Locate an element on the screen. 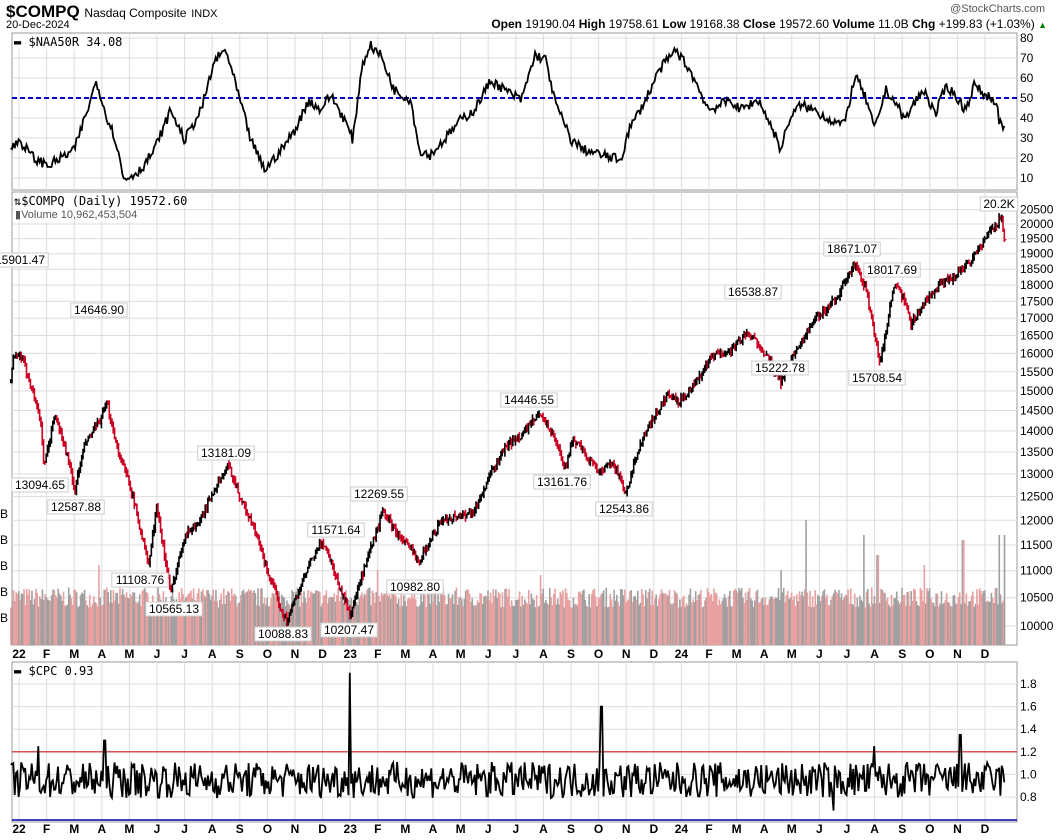 Image resolution: width=1059 pixels, height=840 pixels. y-tick-label: 20500 is located at coordinates (1037, 210).